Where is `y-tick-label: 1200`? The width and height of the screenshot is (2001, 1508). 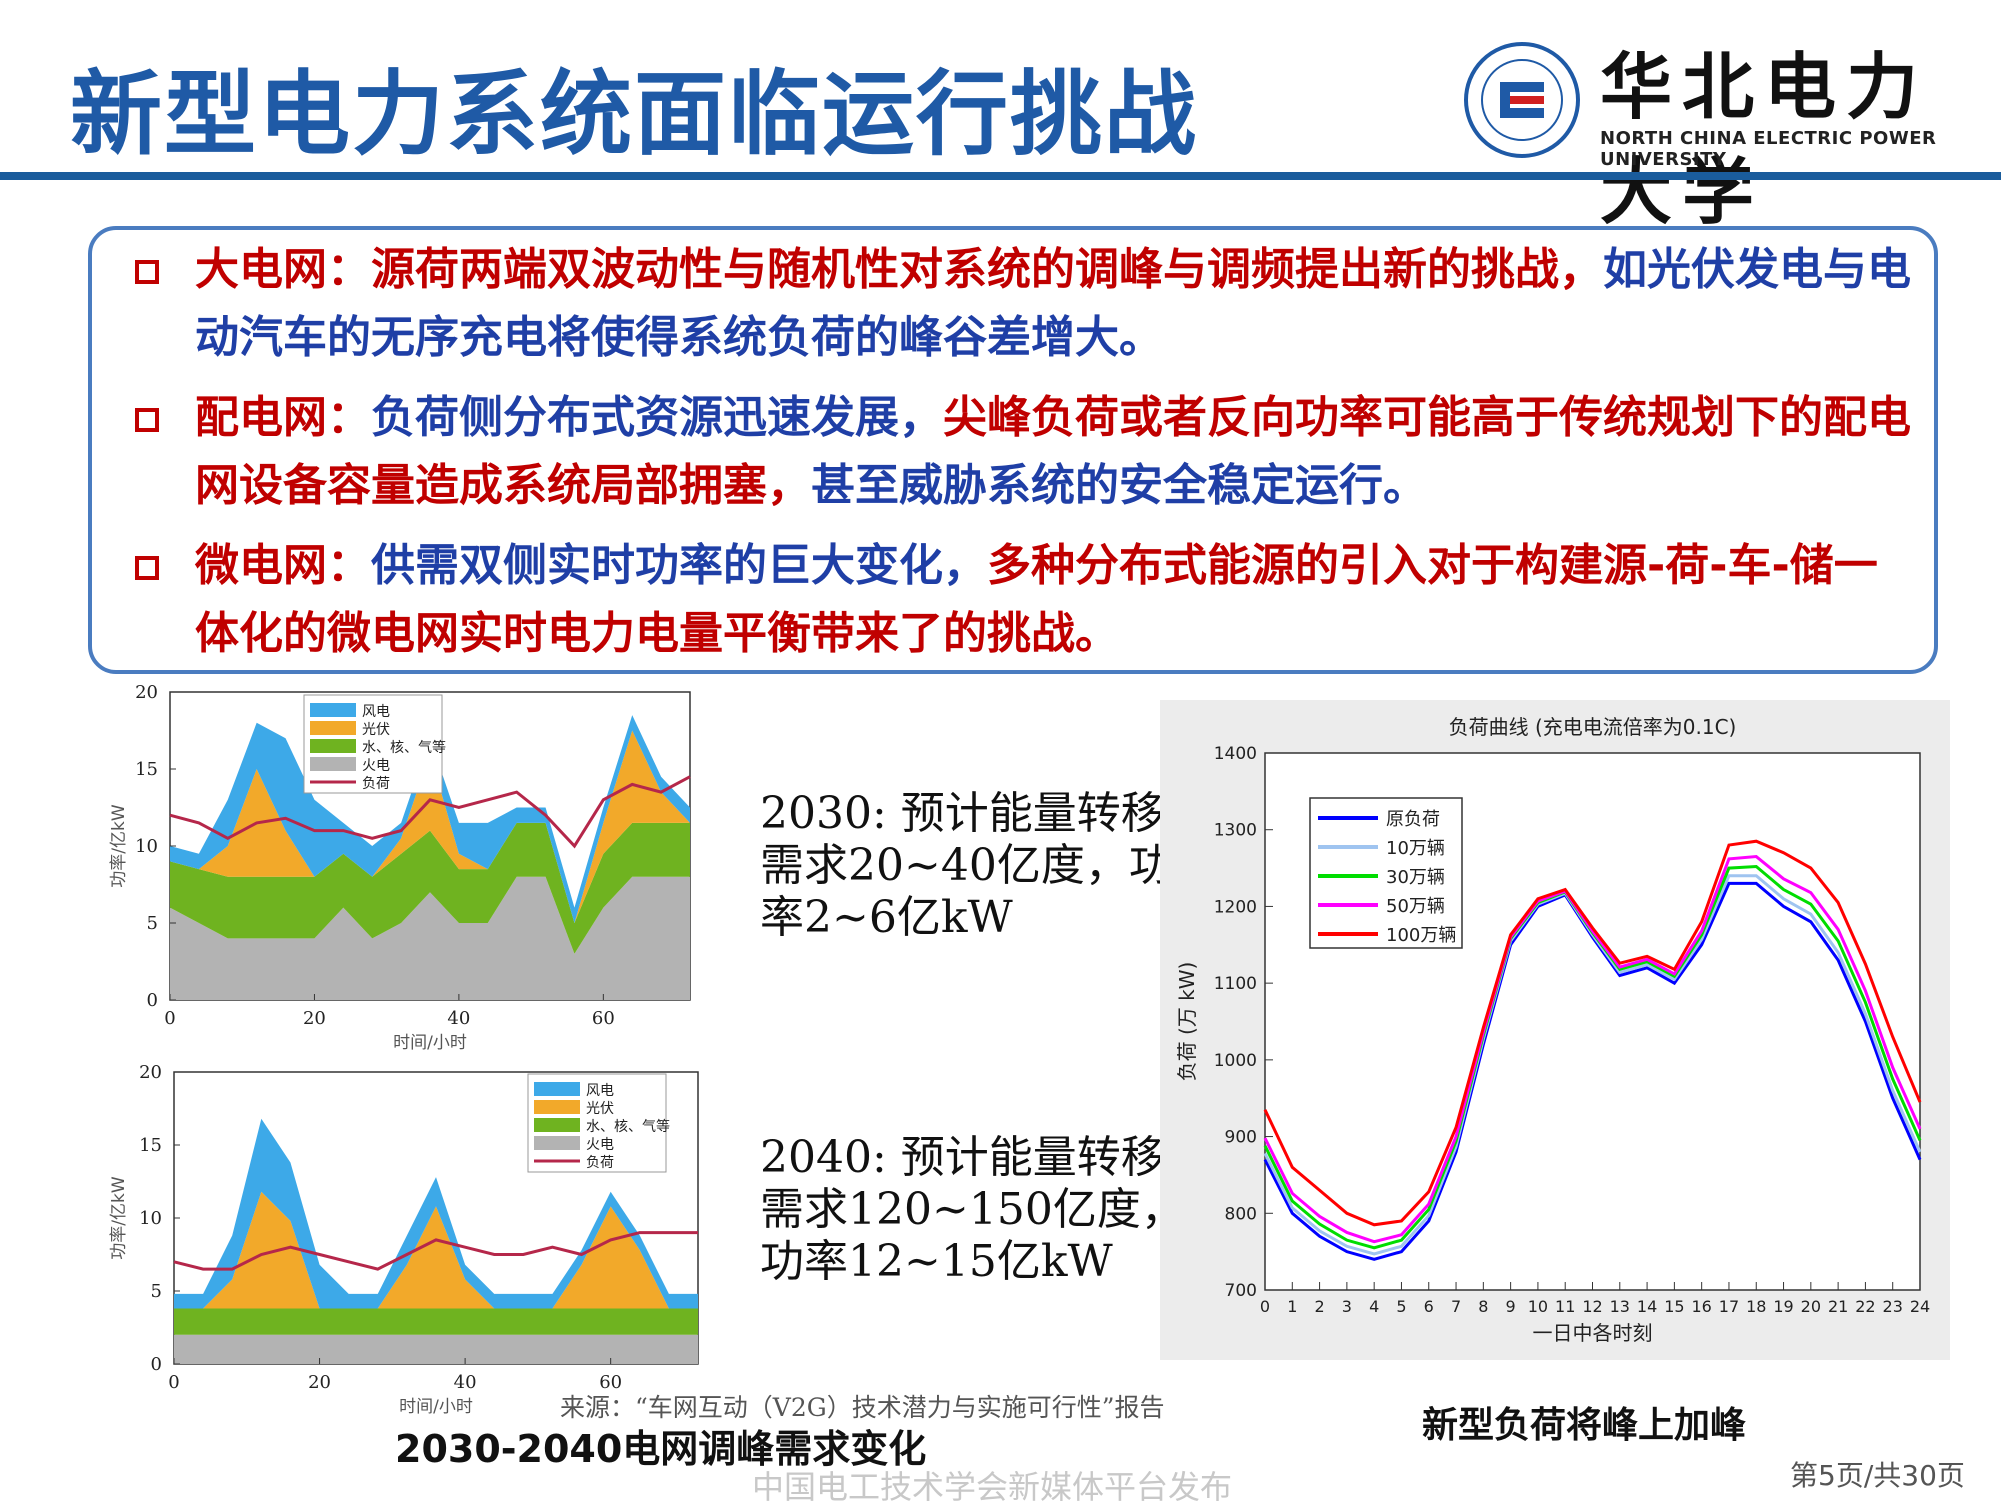 y-tick-label: 1200 is located at coordinates (1235, 907).